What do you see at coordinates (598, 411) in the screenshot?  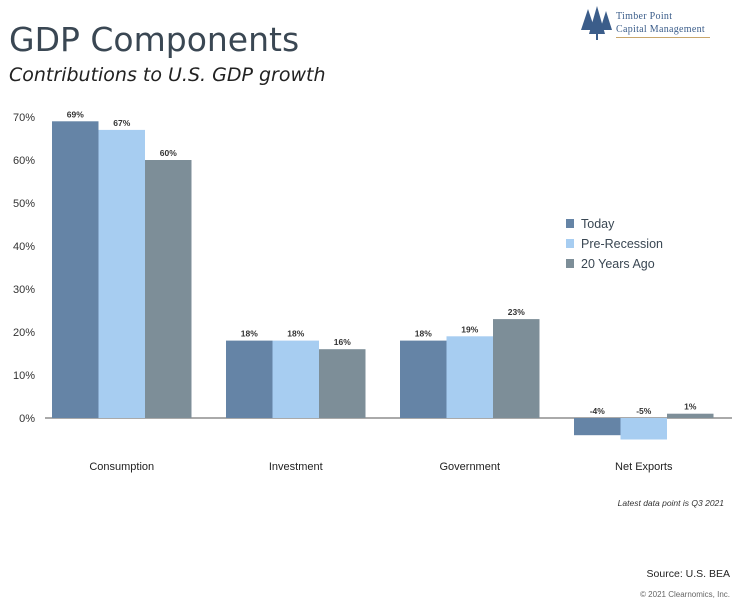 I see `data-label: -4%` at bounding box center [598, 411].